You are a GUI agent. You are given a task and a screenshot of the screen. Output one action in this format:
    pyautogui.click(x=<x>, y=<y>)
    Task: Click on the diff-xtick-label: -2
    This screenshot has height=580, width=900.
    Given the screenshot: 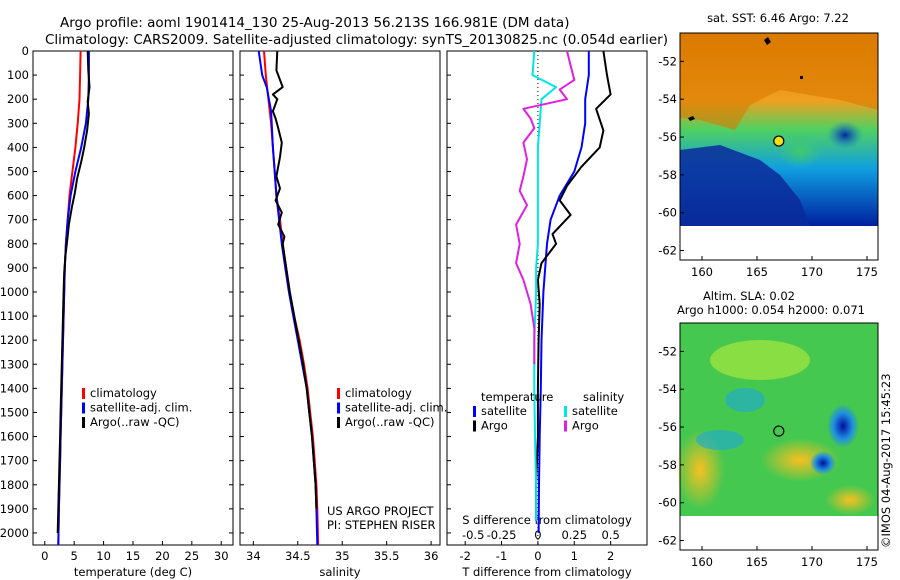 What is the action you would take?
    pyautogui.click(x=464, y=556)
    